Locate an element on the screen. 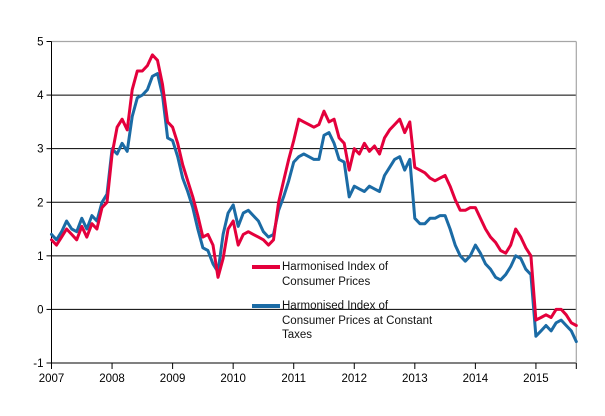  x-tick-label: 2013 is located at coordinates (415, 379).